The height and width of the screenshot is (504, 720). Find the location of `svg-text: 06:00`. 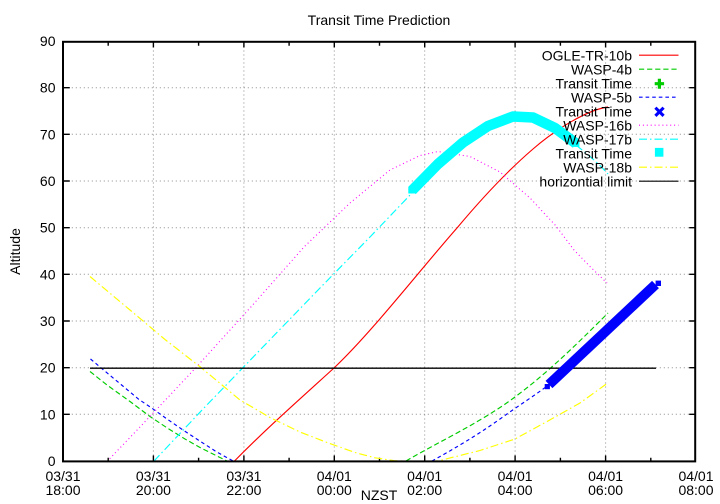

svg-text: 06:00 is located at coordinates (605, 490).